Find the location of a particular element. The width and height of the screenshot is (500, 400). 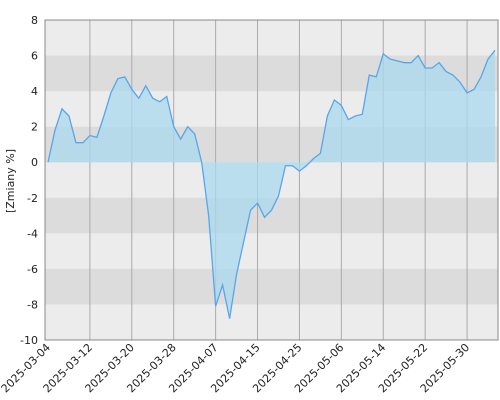

y-tick-label: 4 is located at coordinates (34, 91).